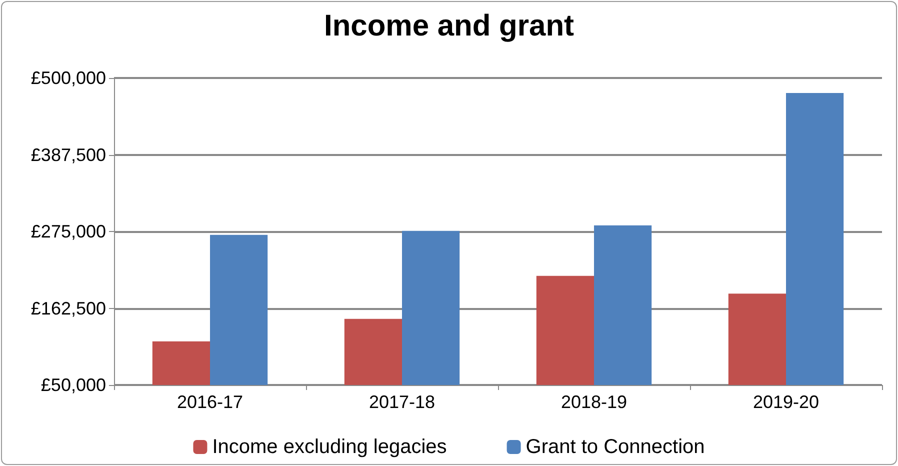 This screenshot has height=466, width=898. I want to click on y-tick-label: £162,500, so click(68, 308).